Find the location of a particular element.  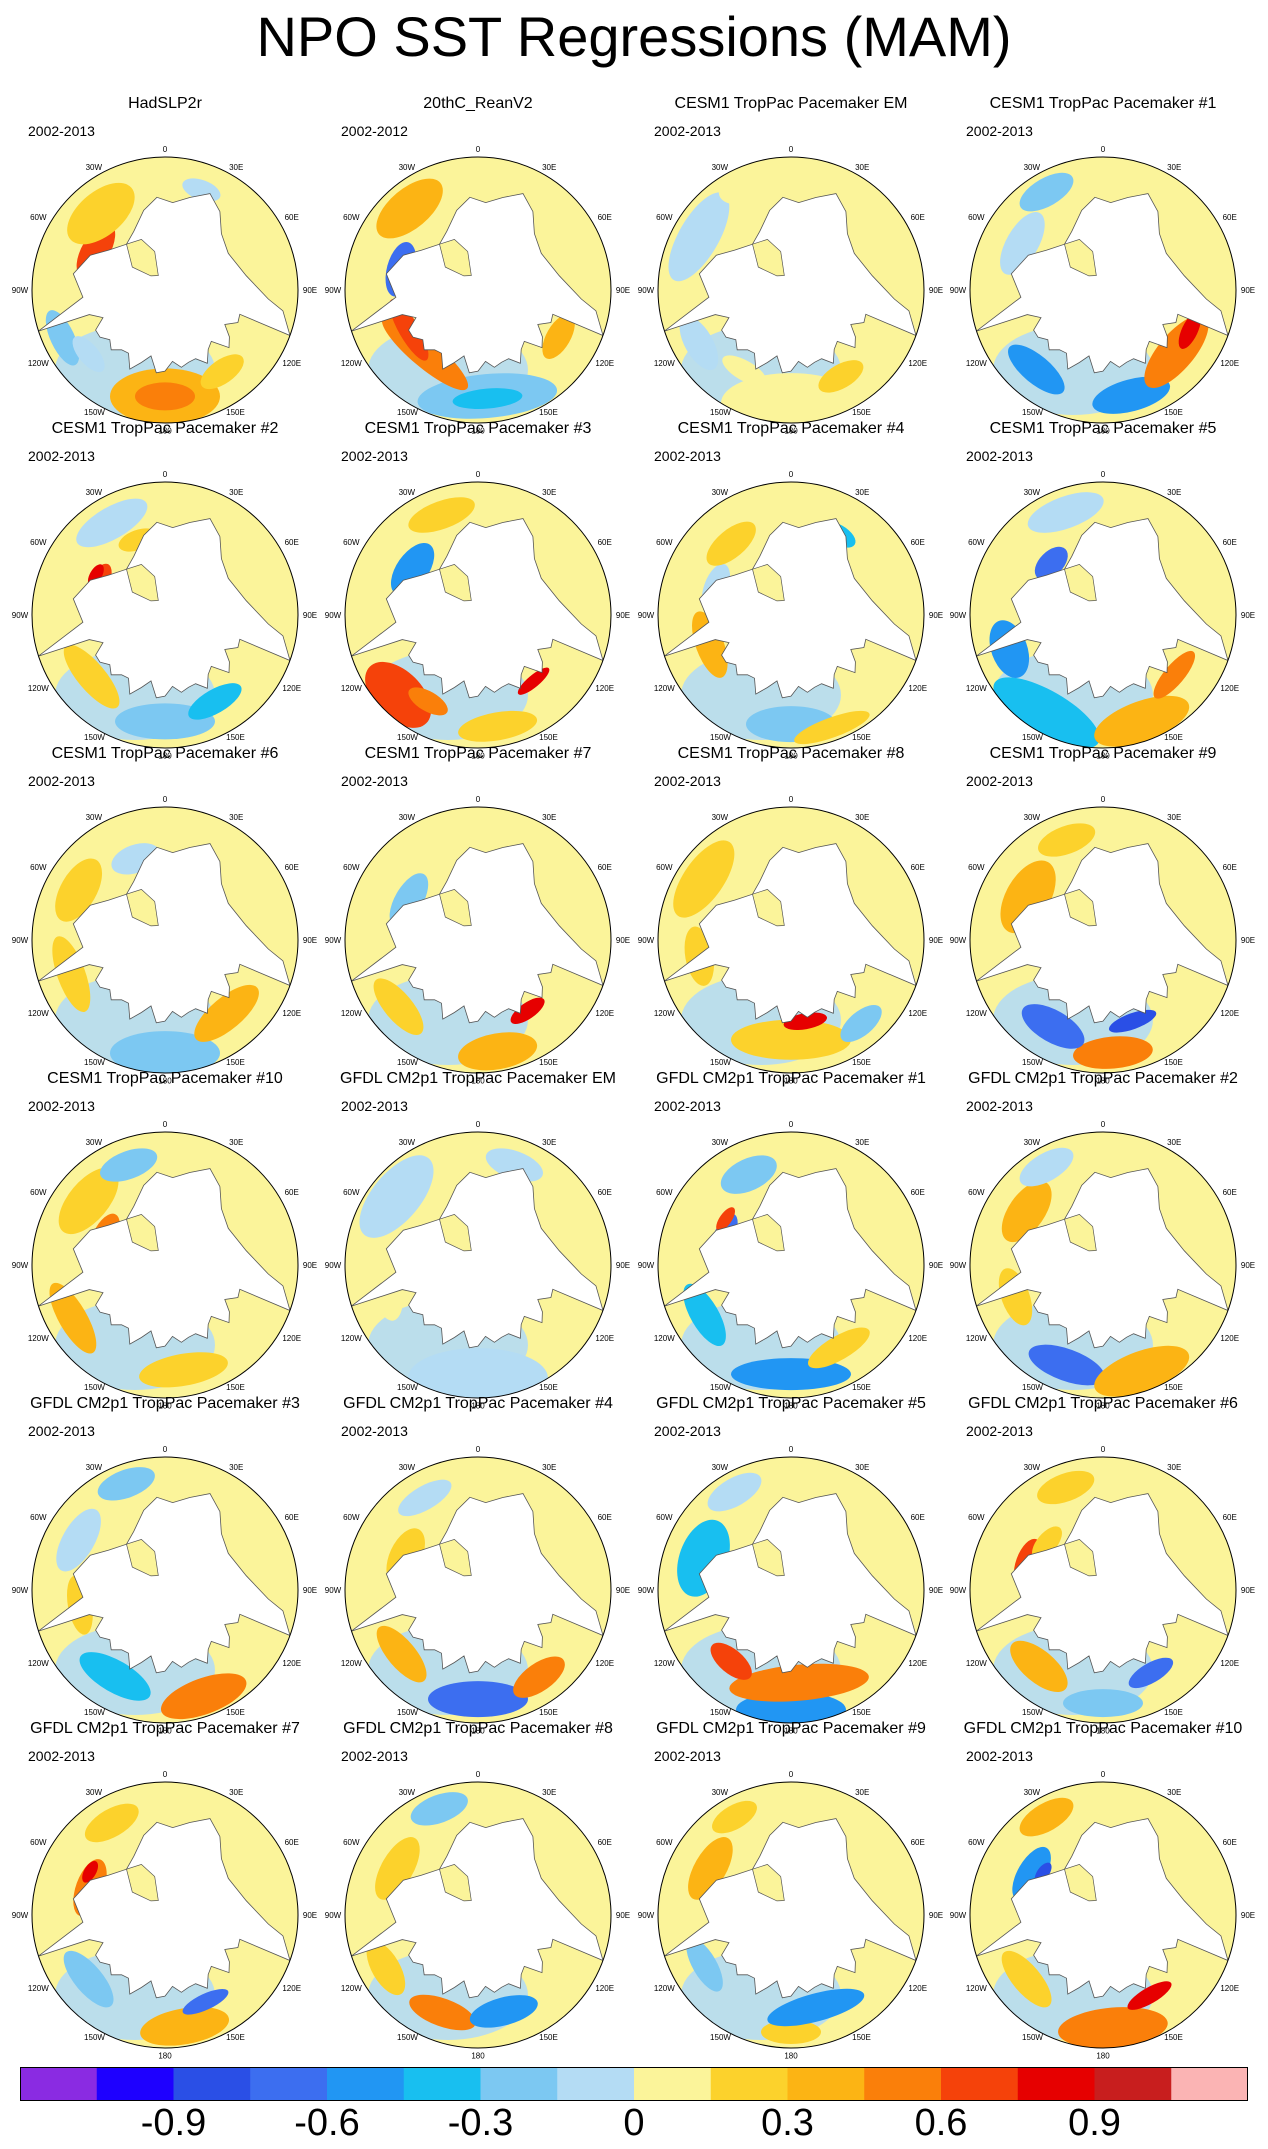

longitude-label: 30W is located at coordinates (1032, 1467).